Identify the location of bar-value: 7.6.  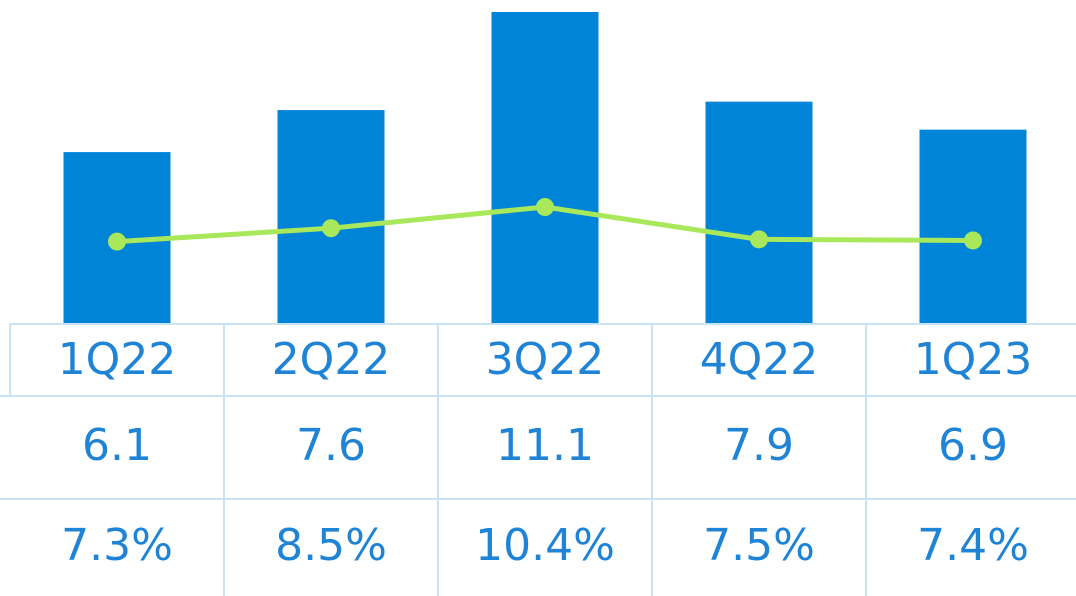
(331, 445).